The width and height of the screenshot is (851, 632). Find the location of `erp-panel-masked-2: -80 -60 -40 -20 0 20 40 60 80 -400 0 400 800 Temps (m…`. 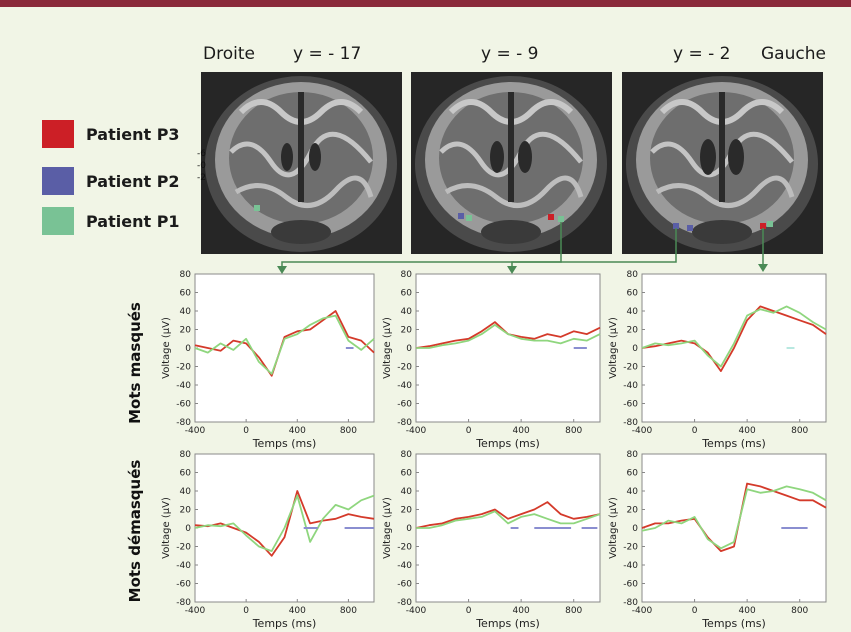

erp-panel-masked-2: -80 -60 -40 -20 0 20 40 60 80 -400 0 400 800 Temps (m… is located at coordinates (491, 360).